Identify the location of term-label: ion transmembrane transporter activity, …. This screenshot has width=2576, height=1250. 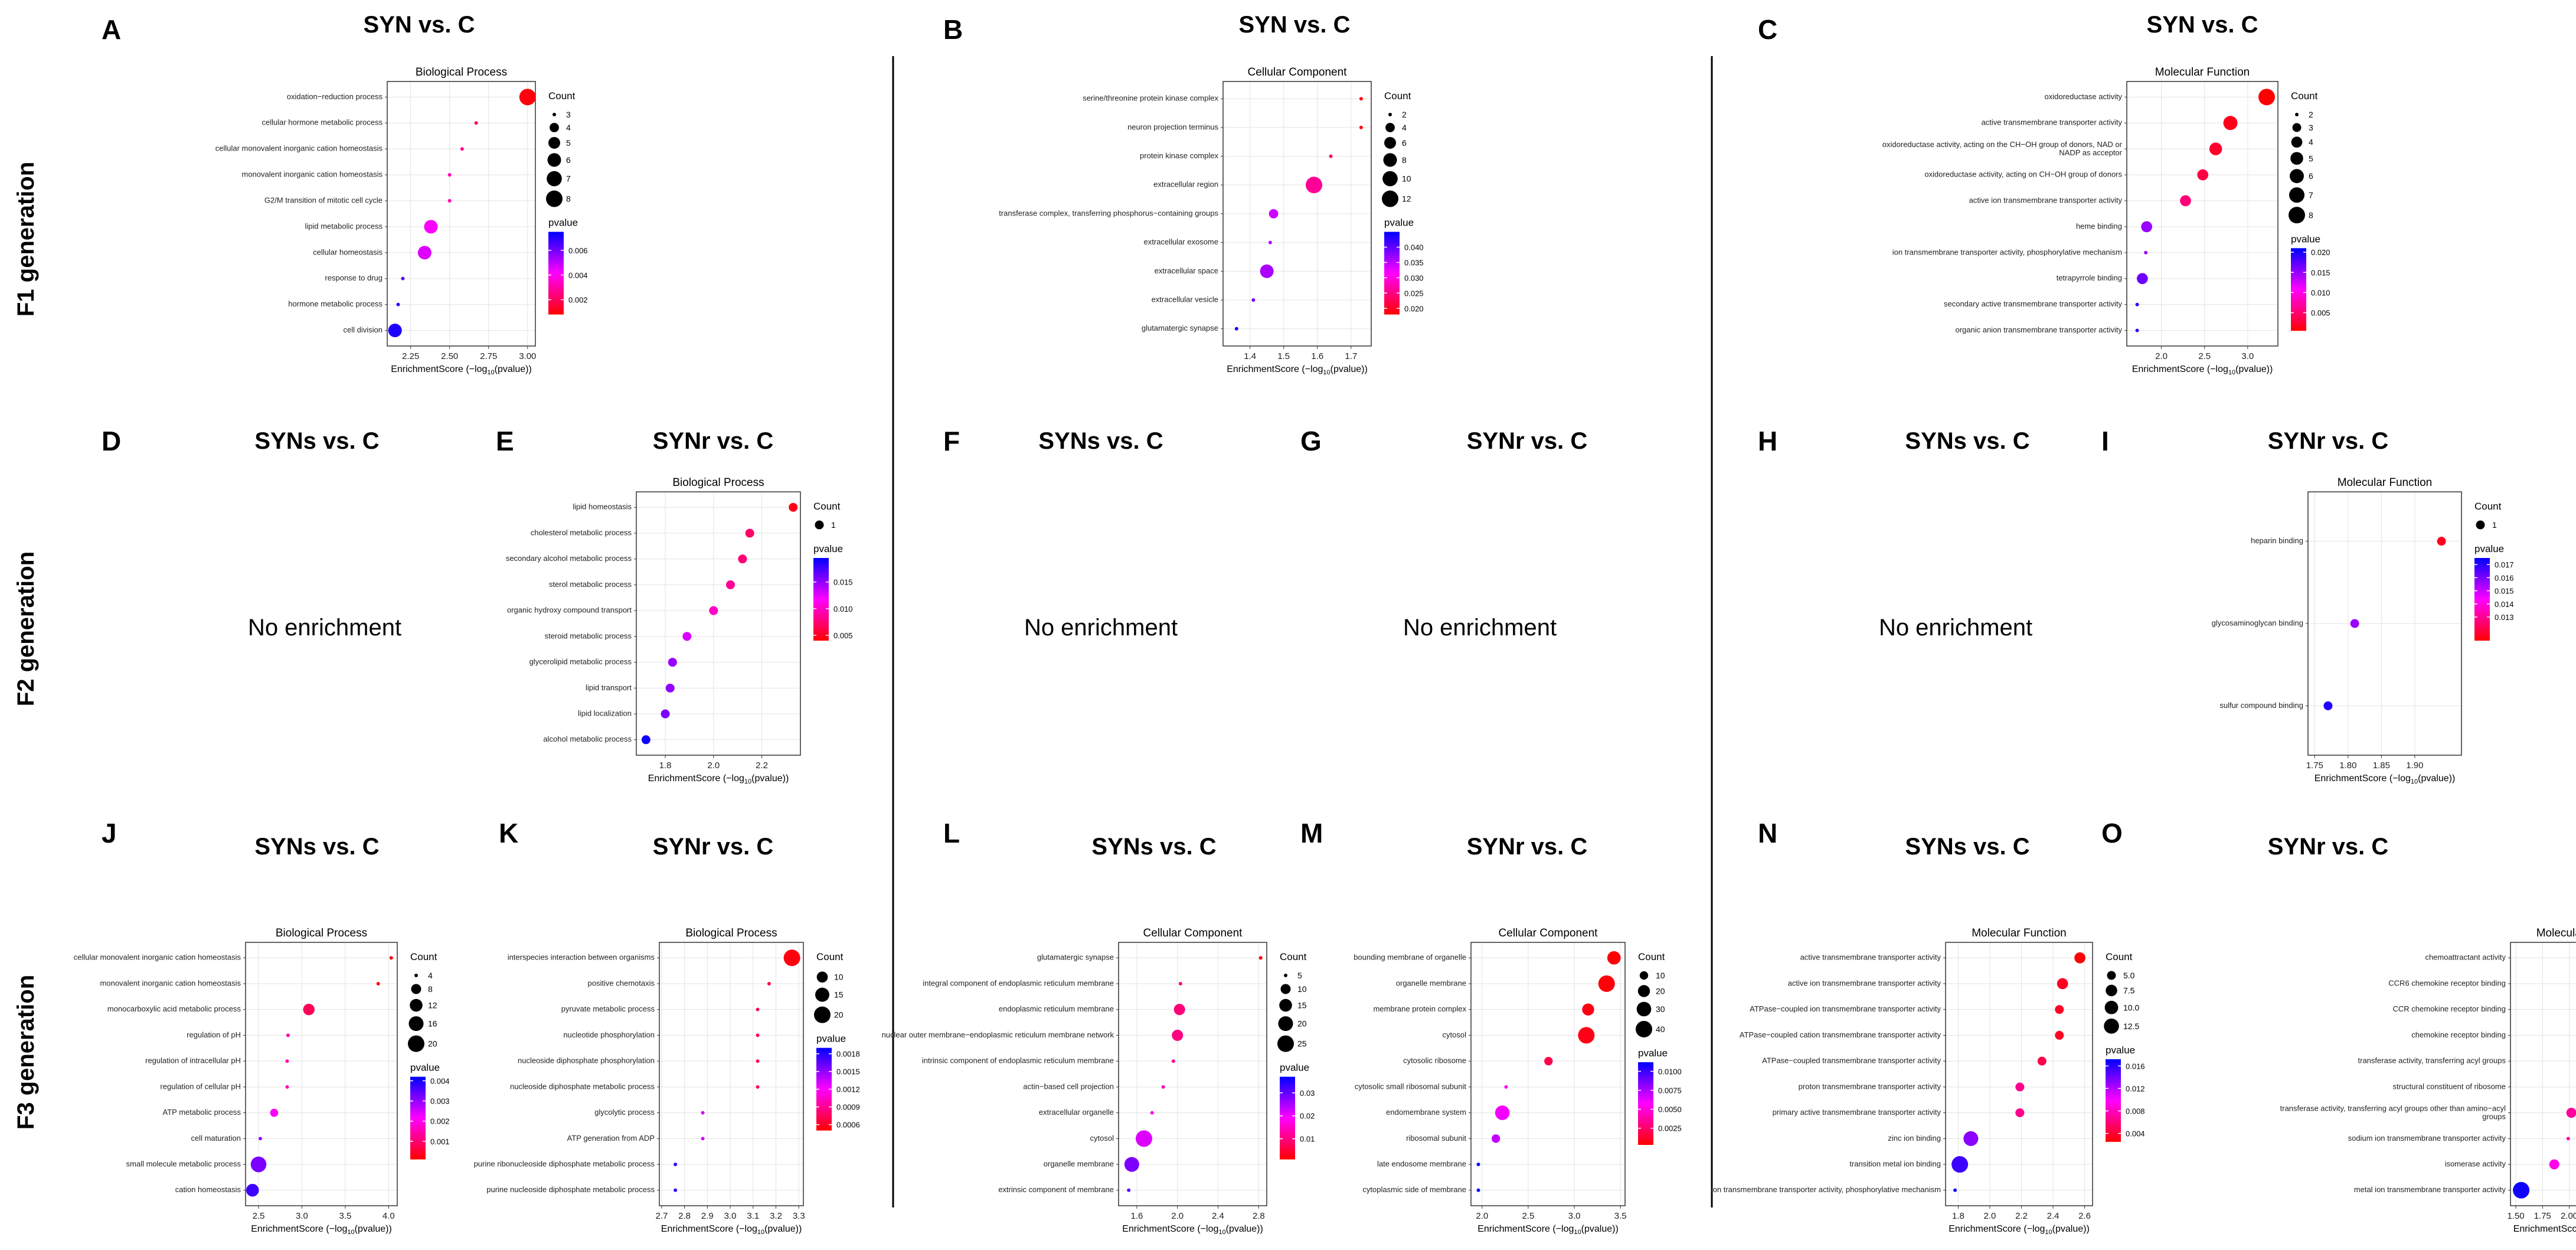
(1826, 1189).